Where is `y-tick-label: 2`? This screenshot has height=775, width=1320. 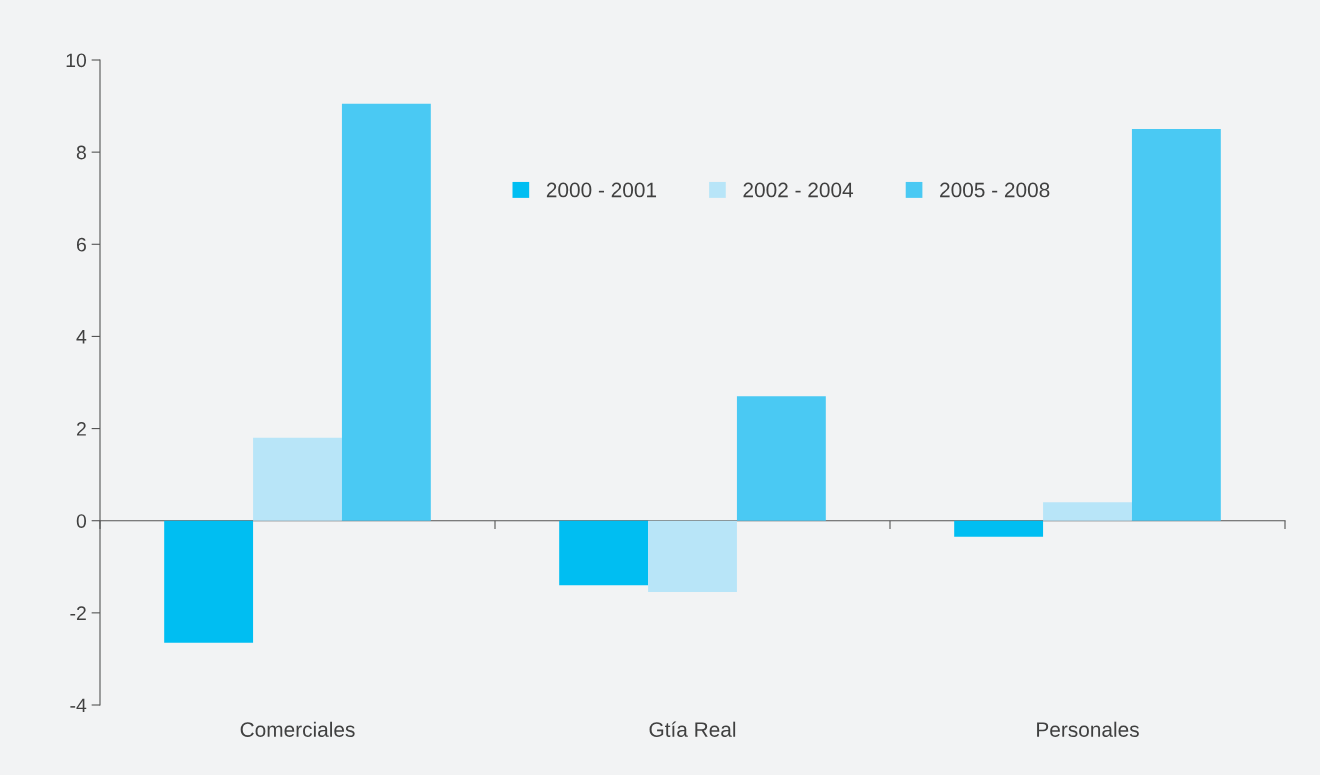 y-tick-label: 2 is located at coordinates (81, 429).